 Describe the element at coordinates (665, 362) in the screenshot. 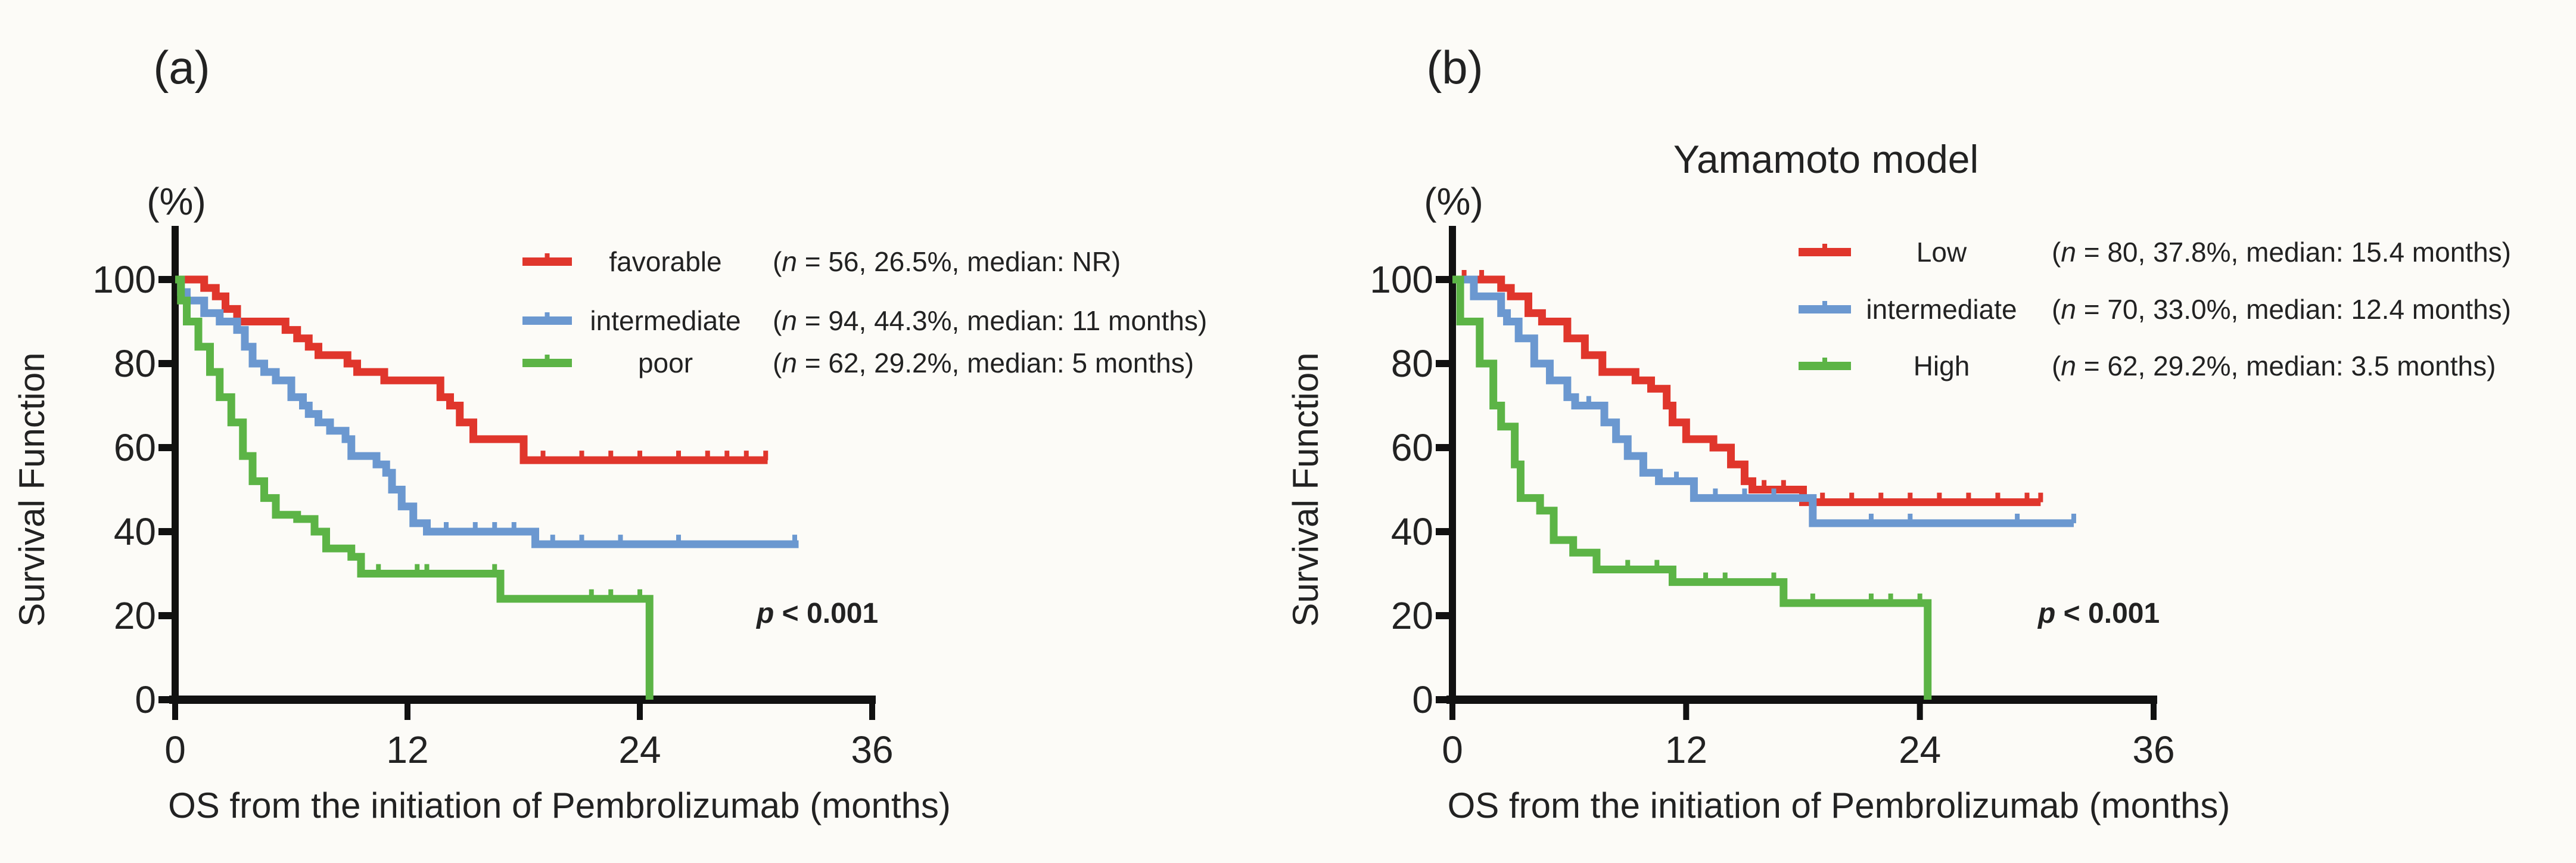

I see `legend-label: poor` at that location.